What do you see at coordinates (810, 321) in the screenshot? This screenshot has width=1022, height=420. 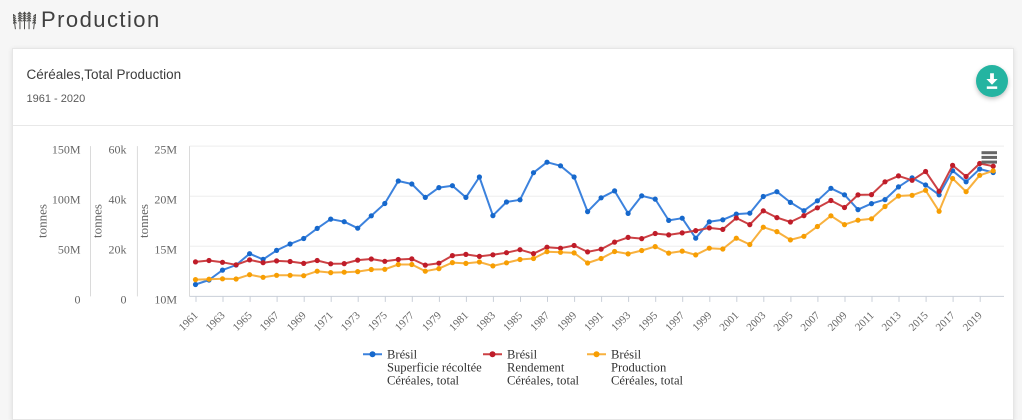 I see `svg-text: 2007` at bounding box center [810, 321].